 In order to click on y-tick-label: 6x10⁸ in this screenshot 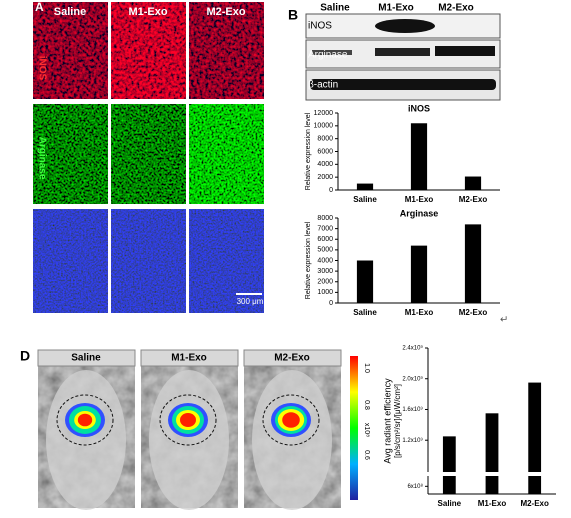, I will do `click(415, 486)`.